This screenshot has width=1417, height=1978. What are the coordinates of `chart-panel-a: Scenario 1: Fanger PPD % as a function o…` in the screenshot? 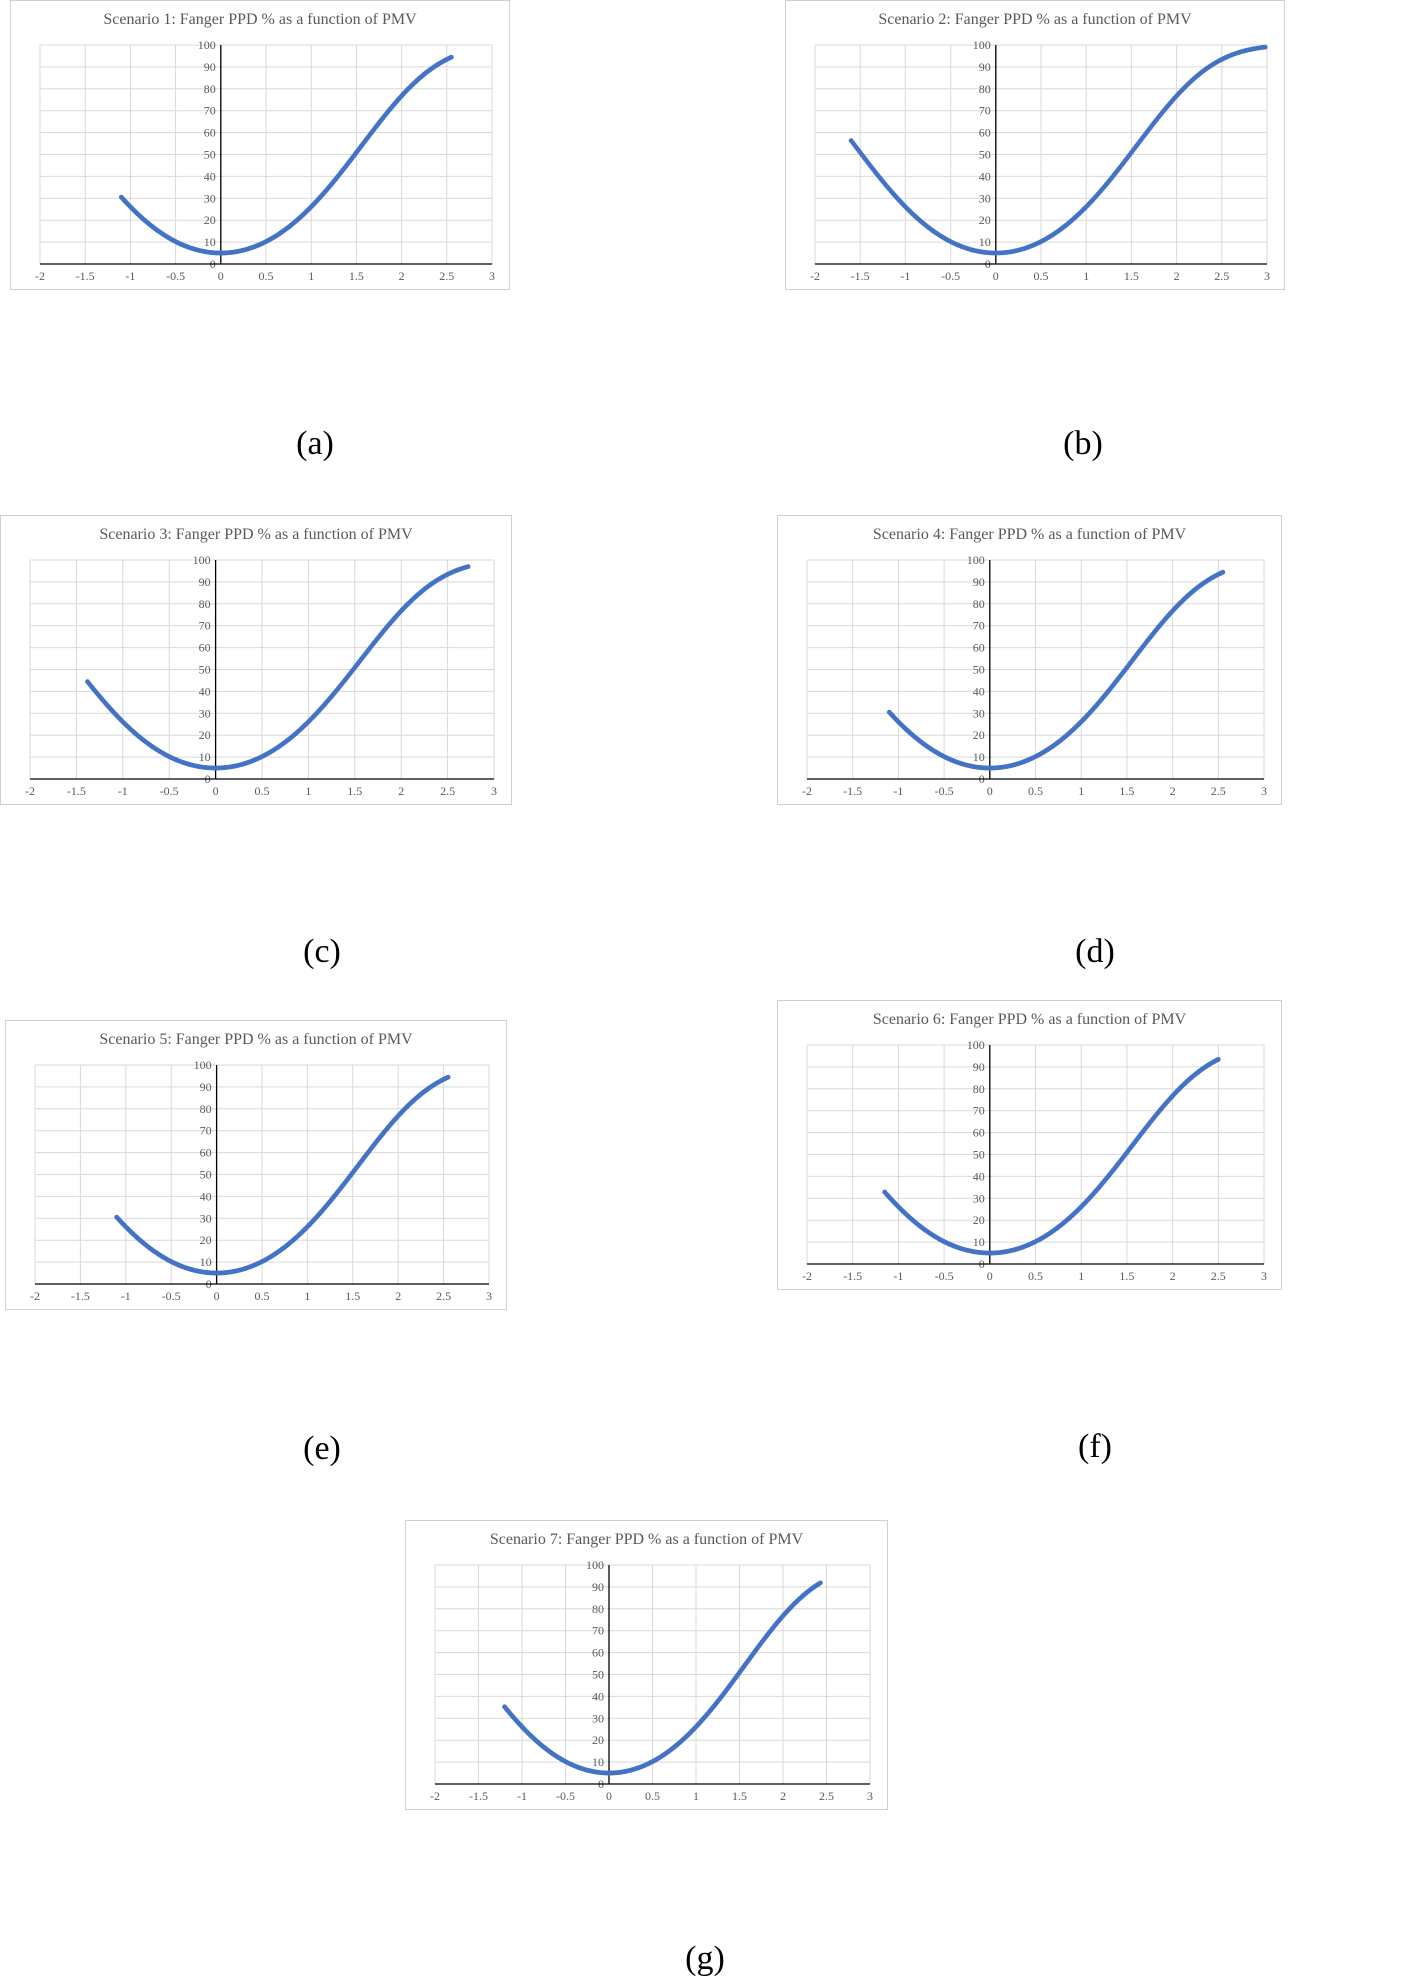 It's located at (320, 231).